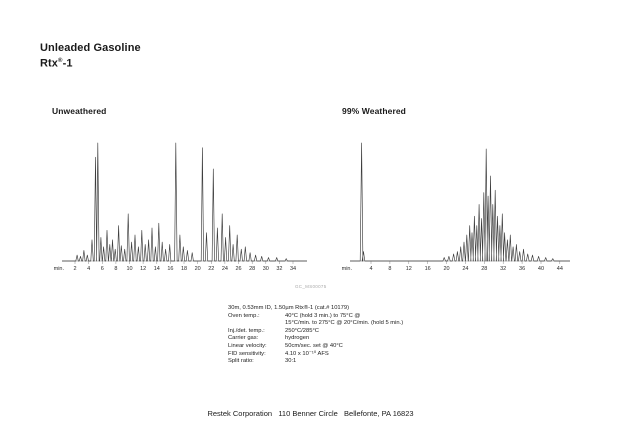  I want to click on x-tick-label: 2, so click(75, 269).